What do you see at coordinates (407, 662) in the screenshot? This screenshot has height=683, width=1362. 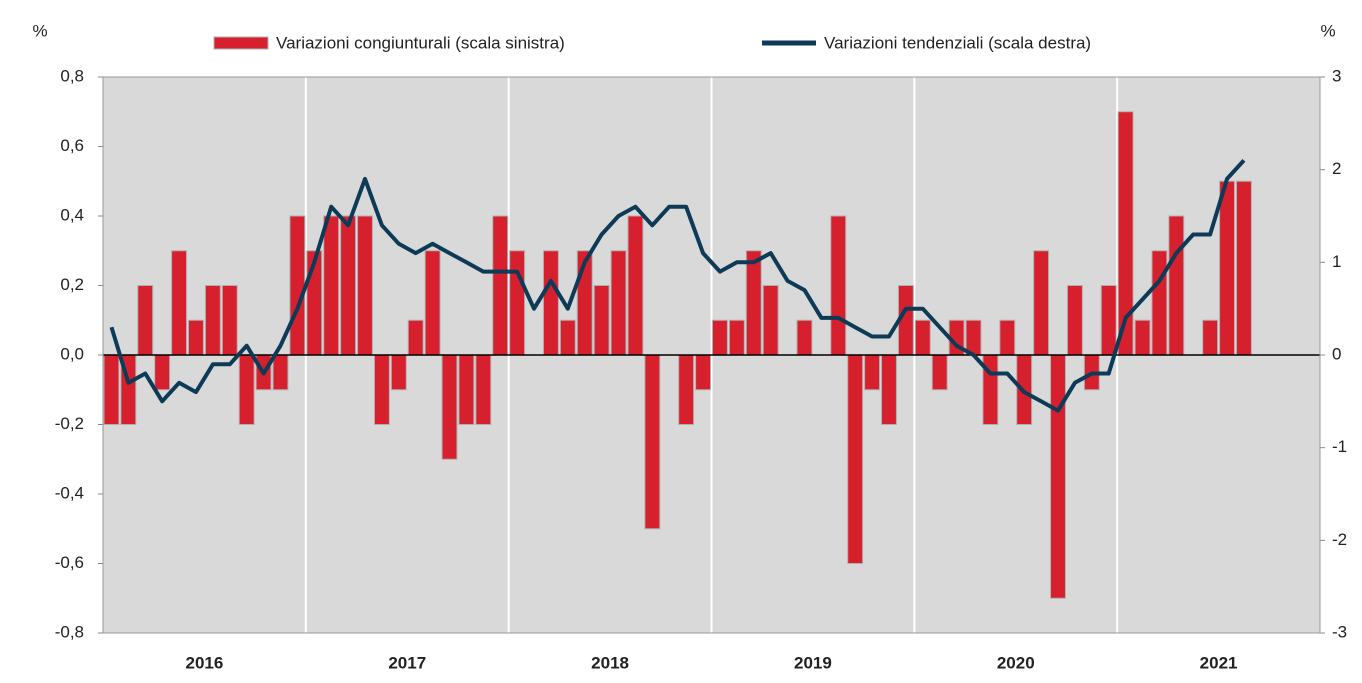 I see `year-label: 2017` at bounding box center [407, 662].